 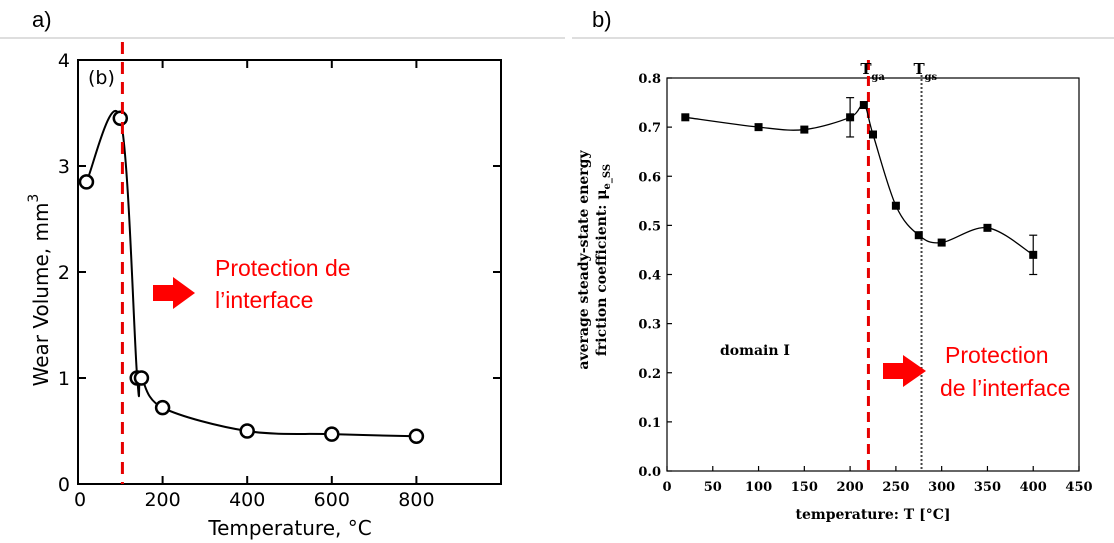 I want to click on chart-a-xtick-label: 400, so click(x=247, y=500).